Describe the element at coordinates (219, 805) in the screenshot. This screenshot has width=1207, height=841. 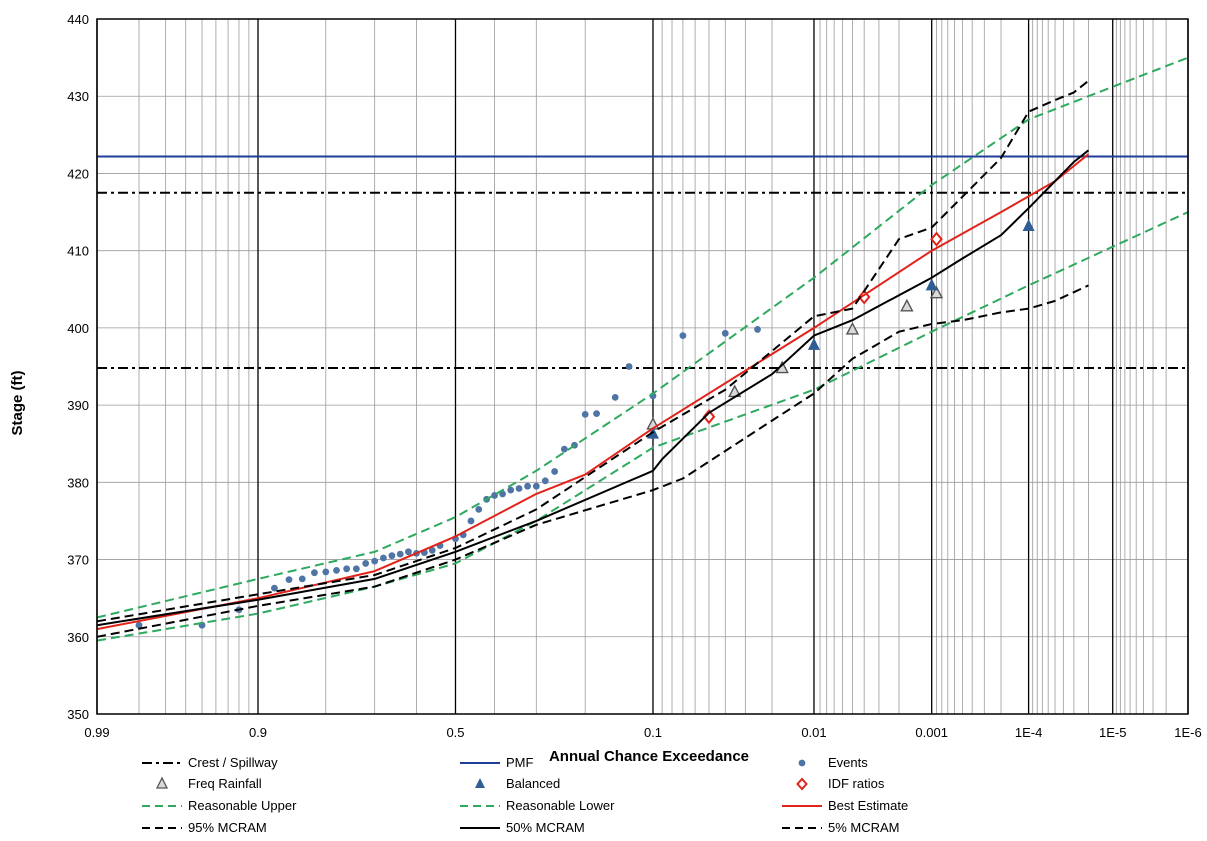
I see `legend-item: Reasonable Upper` at that location.